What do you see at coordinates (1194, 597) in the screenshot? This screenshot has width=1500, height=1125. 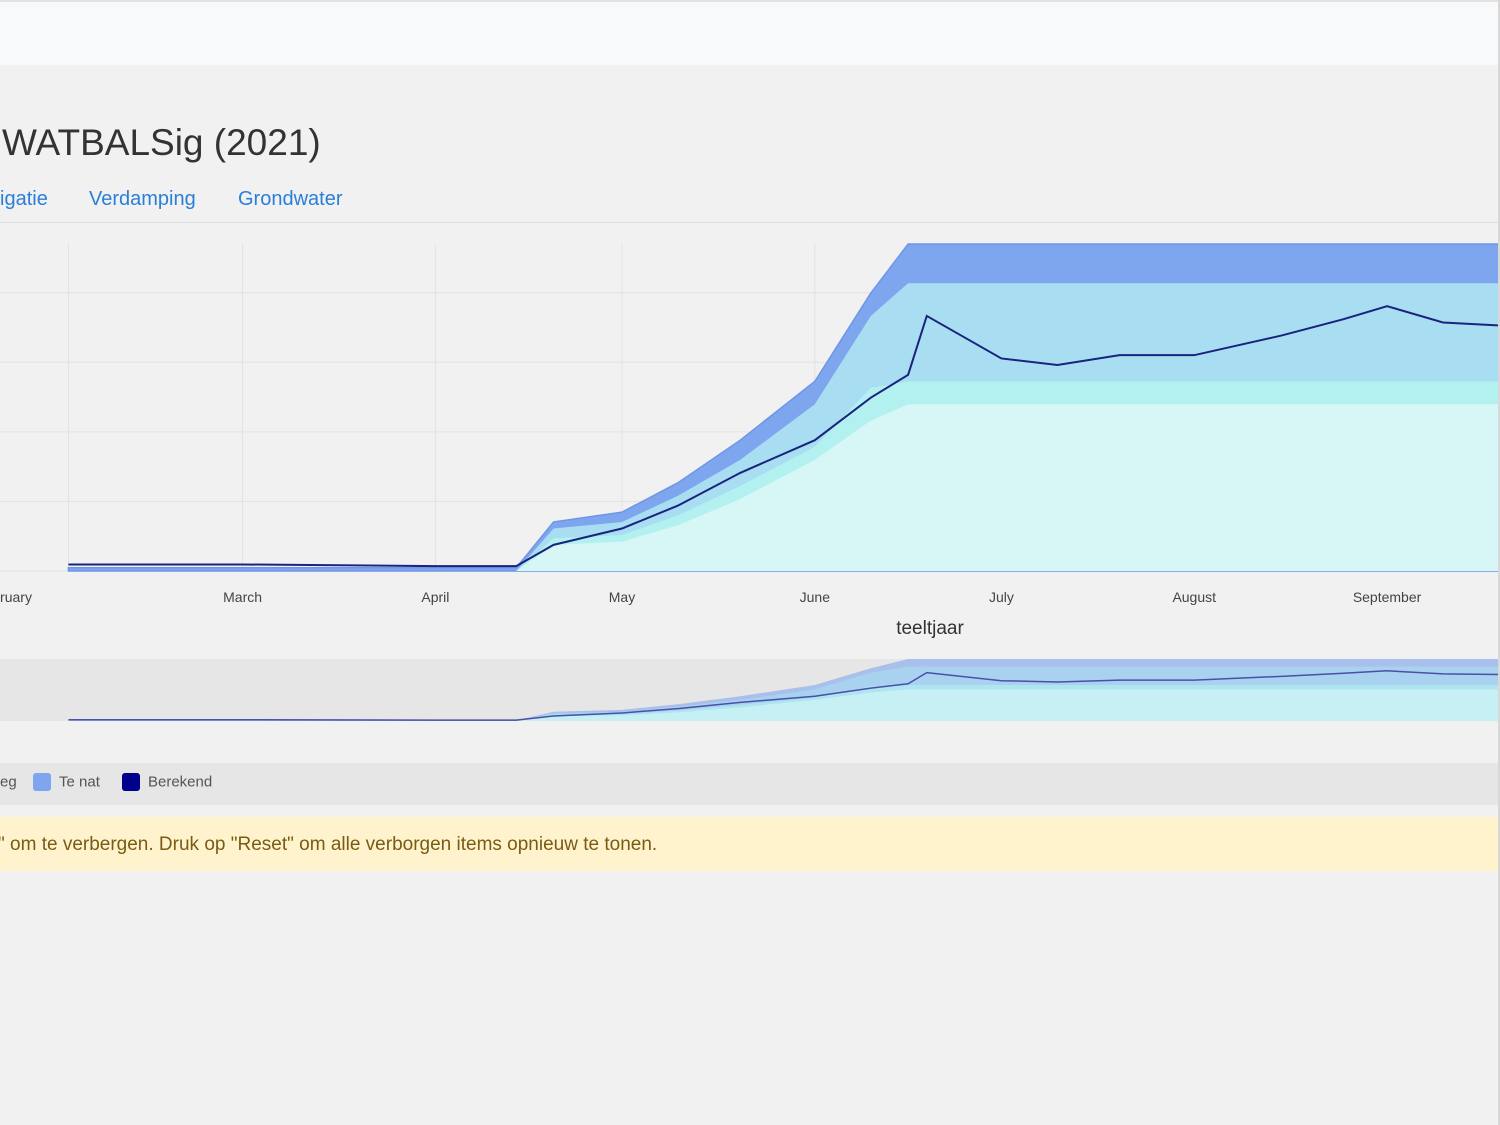 I see `x-tick-label: August` at bounding box center [1194, 597].